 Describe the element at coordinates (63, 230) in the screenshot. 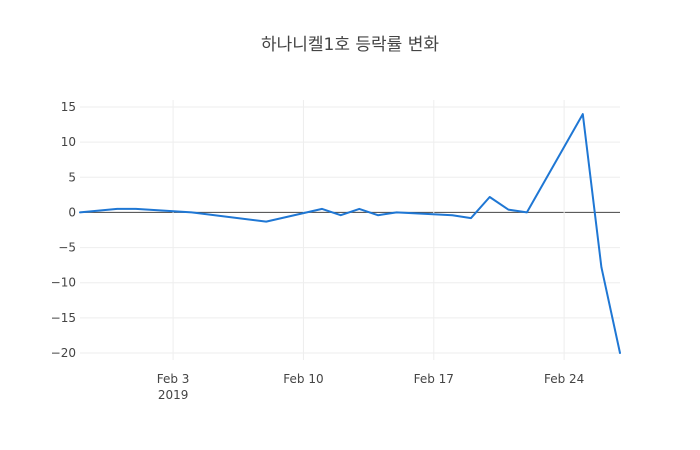

I see `y-axis-ticks: 15 10 5 0 −5 −10 −15 −20` at that location.